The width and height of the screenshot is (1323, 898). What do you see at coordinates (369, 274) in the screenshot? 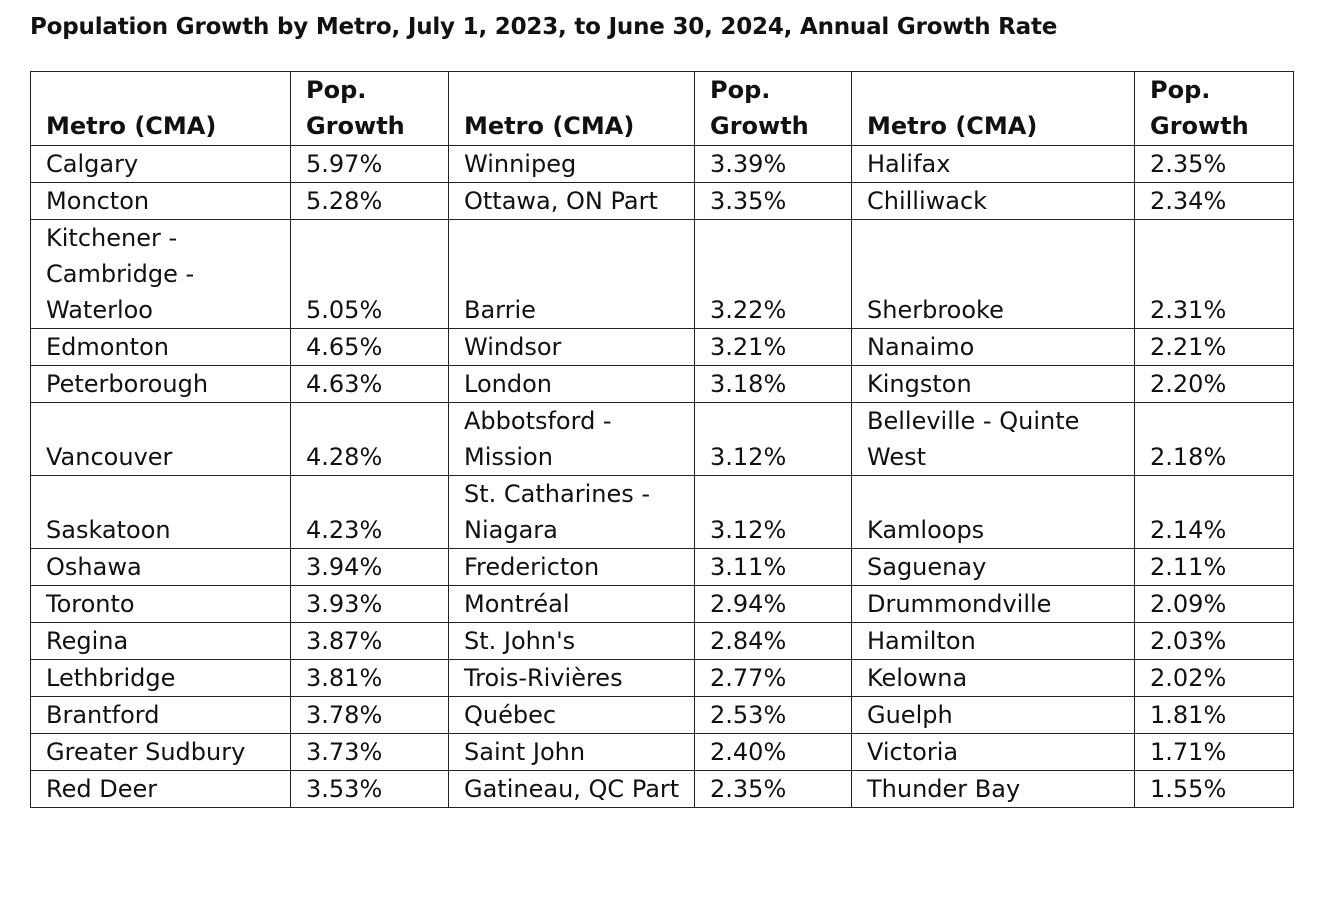
I see `growth-cell: 5.05%` at bounding box center [369, 274].